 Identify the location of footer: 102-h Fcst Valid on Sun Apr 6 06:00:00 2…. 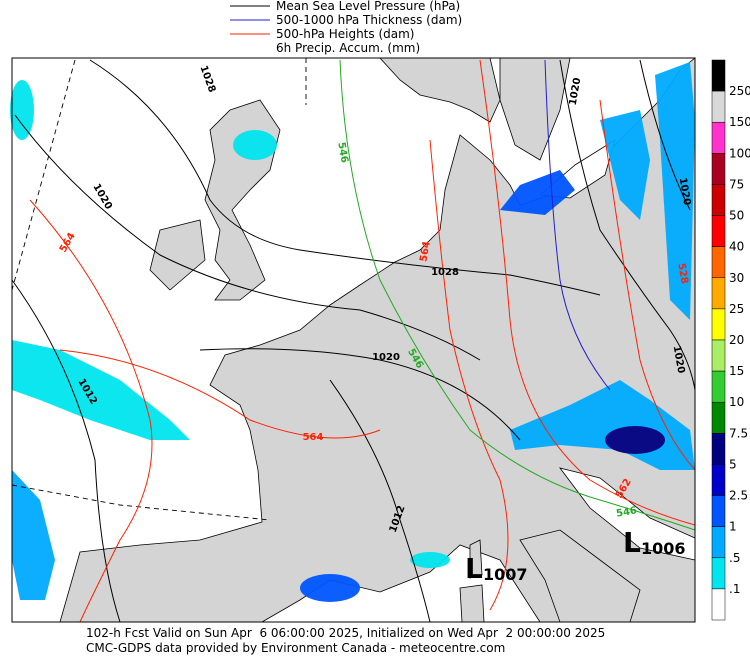
(345, 640).